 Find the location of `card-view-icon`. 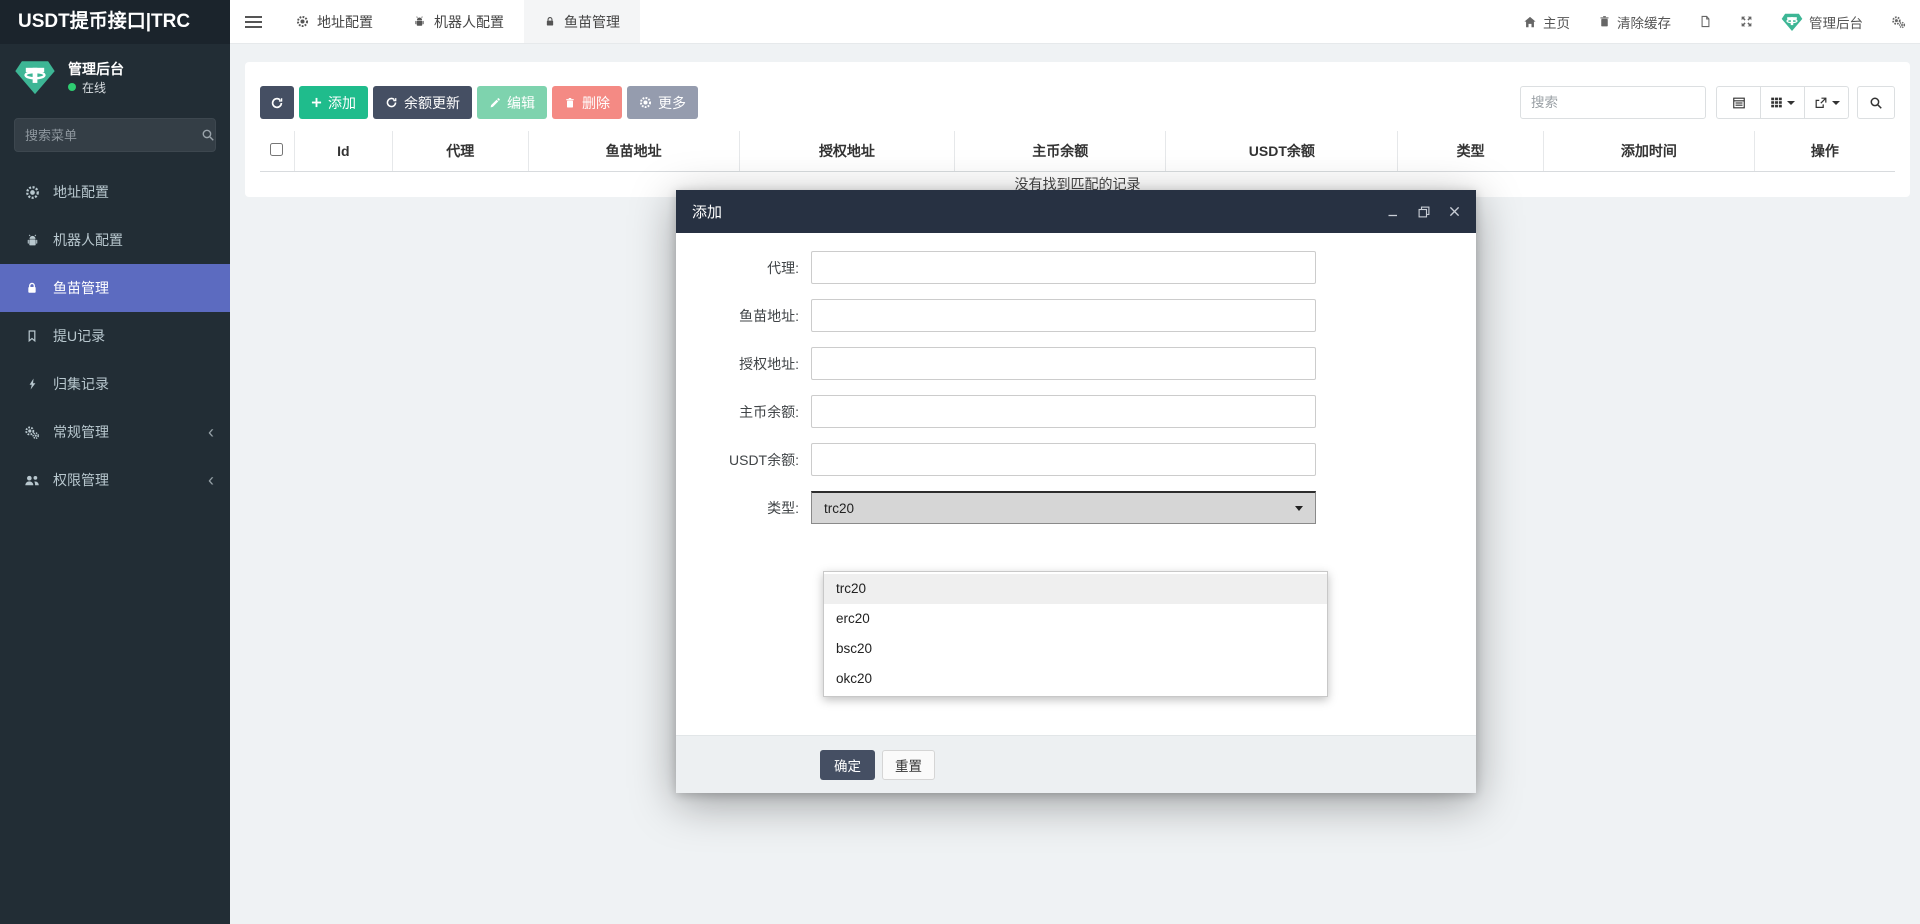

card-view-icon is located at coordinates (1739, 103).